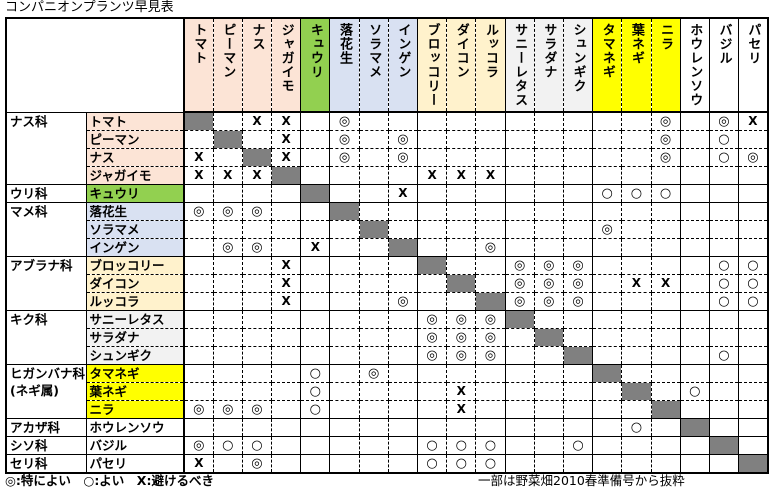  I want to click on table-row: 葉ネギ ○ X ○, so click(387, 391).